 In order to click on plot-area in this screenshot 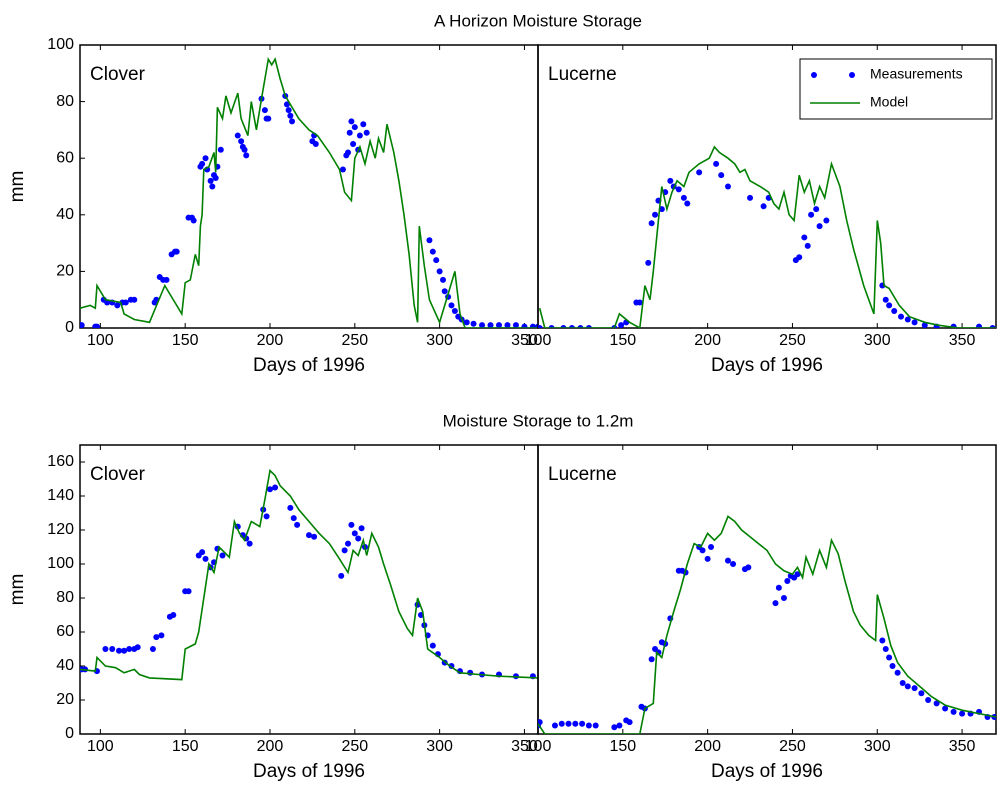, I will do `click(767, 624)`.